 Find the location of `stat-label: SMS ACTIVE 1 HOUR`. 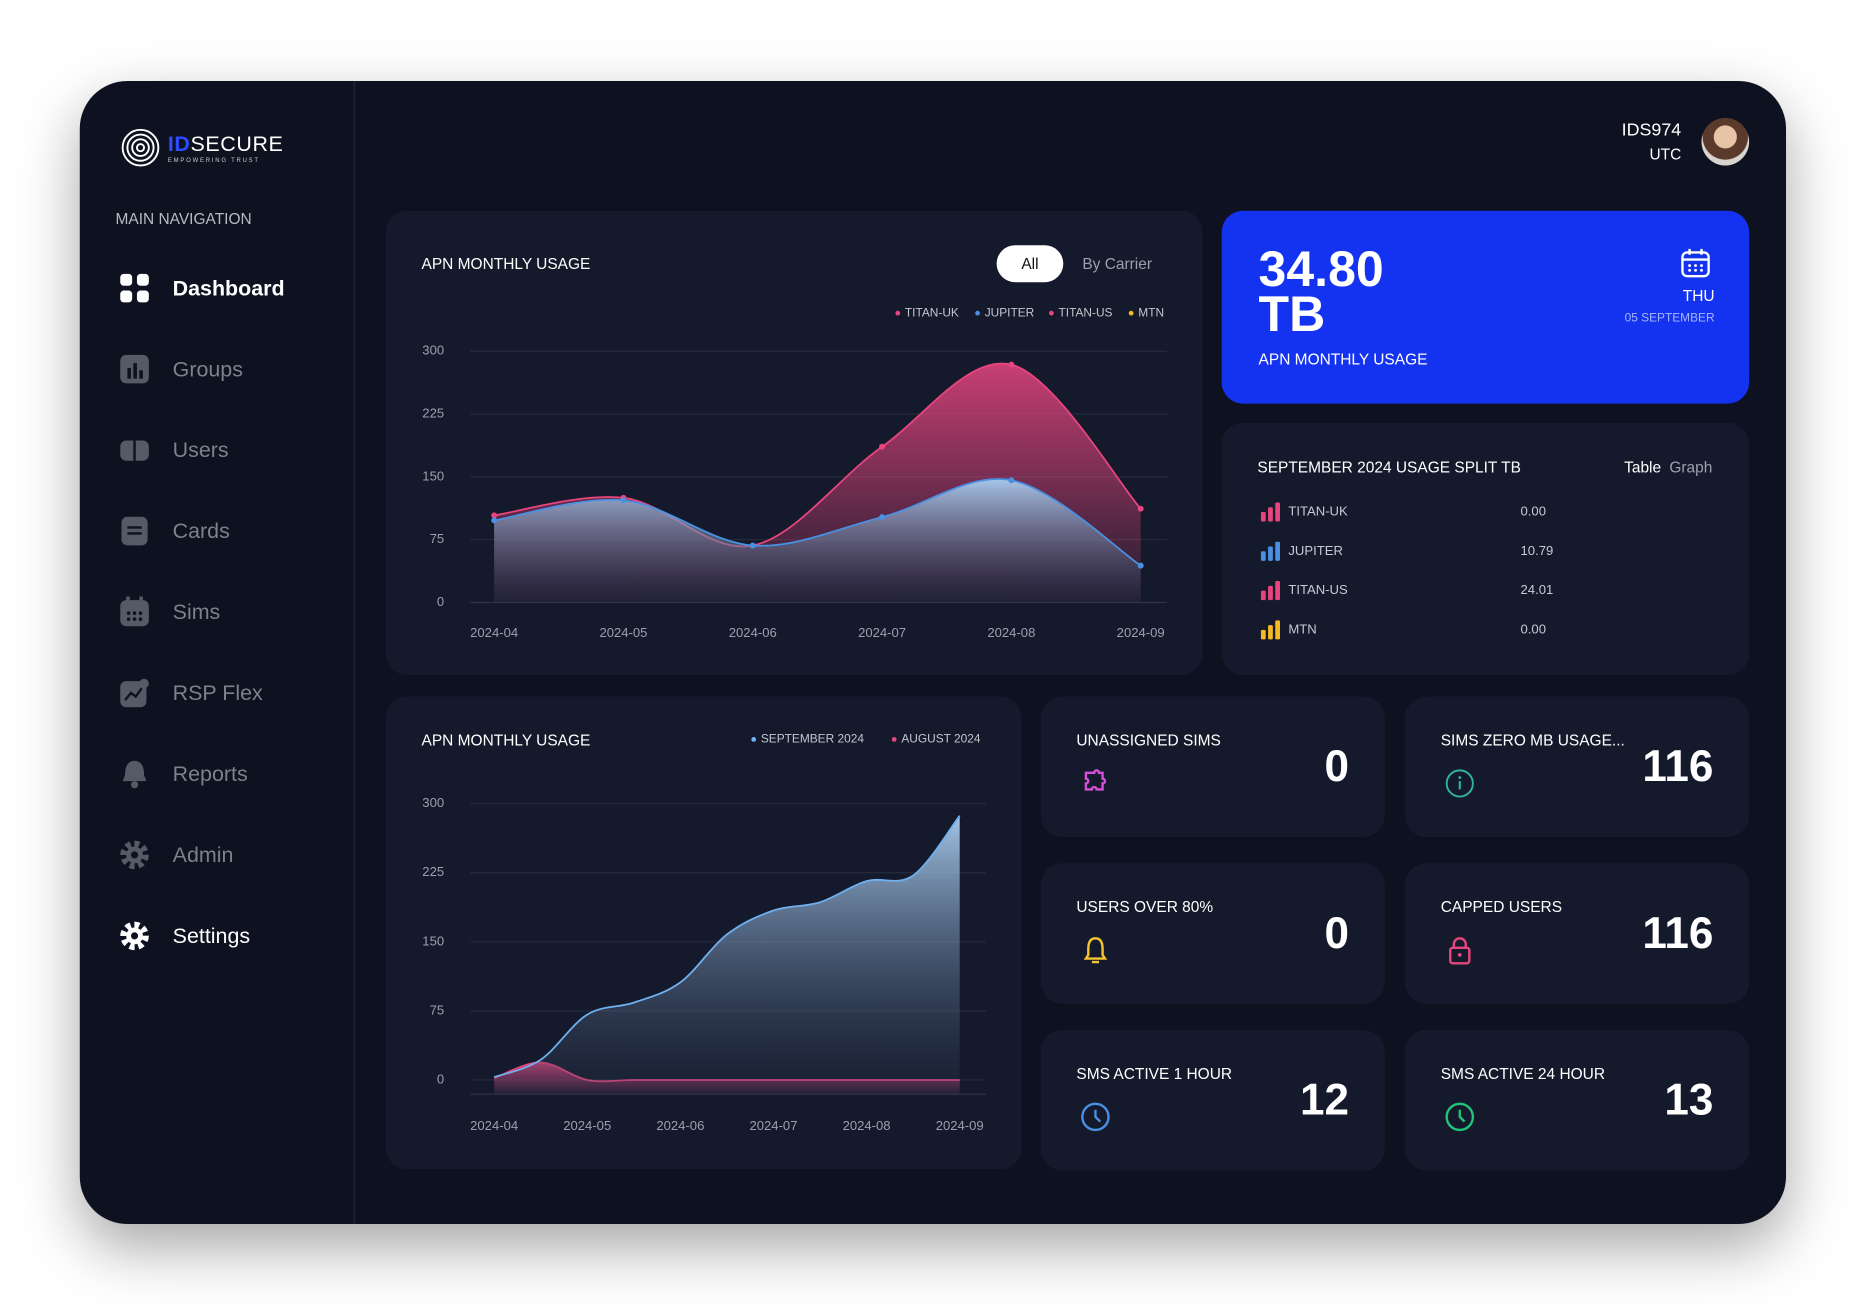

stat-label: SMS ACTIVE 1 HOUR is located at coordinates (1154, 1073).